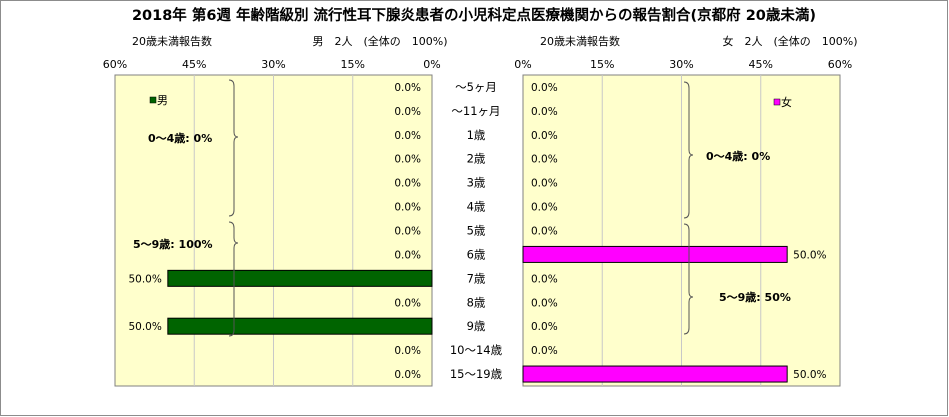  Describe the element at coordinates (431, 64) in the screenshot. I see `male-tick-label: 0%` at that location.